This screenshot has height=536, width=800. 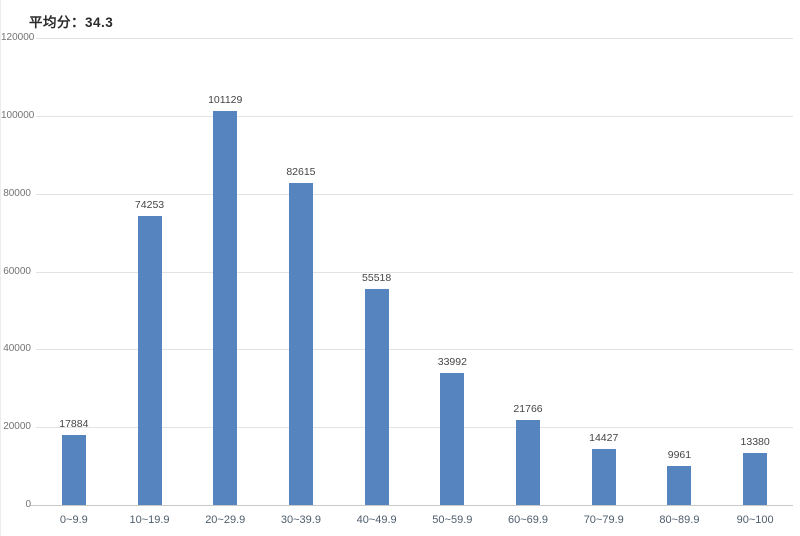 I want to click on bar-50~59.9, so click(x=452, y=438).